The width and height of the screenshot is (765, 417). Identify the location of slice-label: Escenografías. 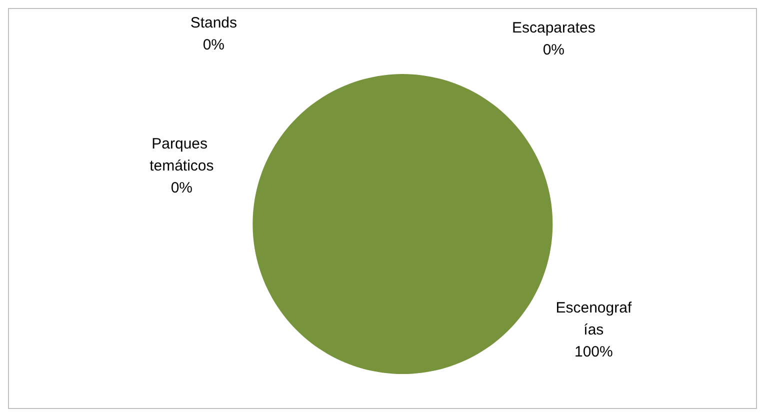
(594, 319).